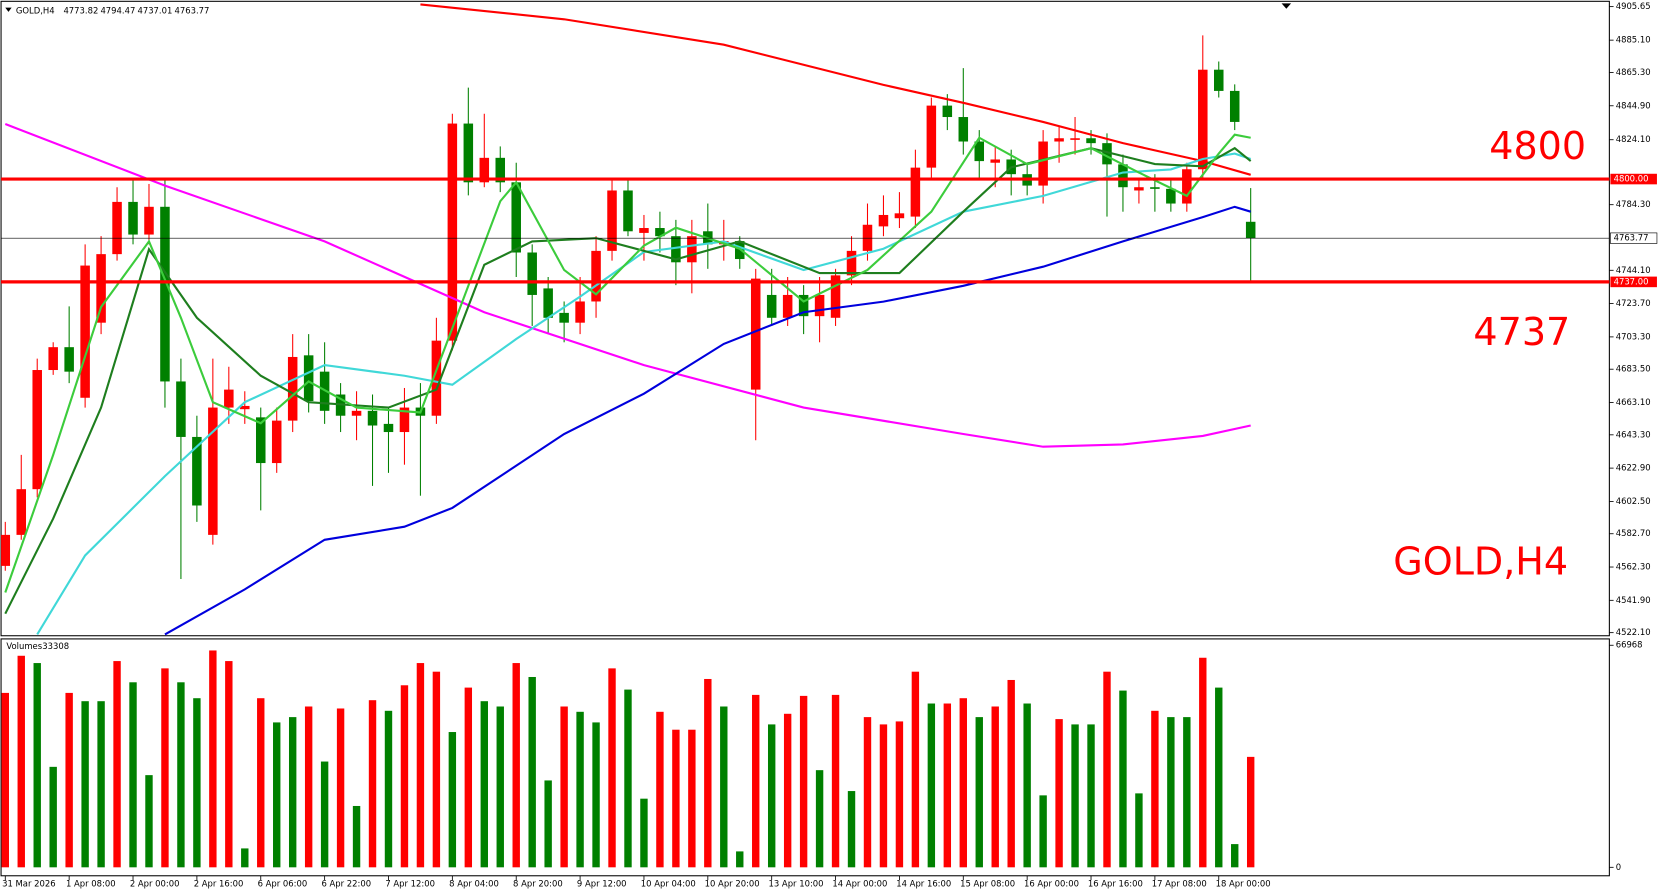 This screenshot has width=1658, height=894. I want to click on y-tick-label: 4824.10, so click(1633, 139).